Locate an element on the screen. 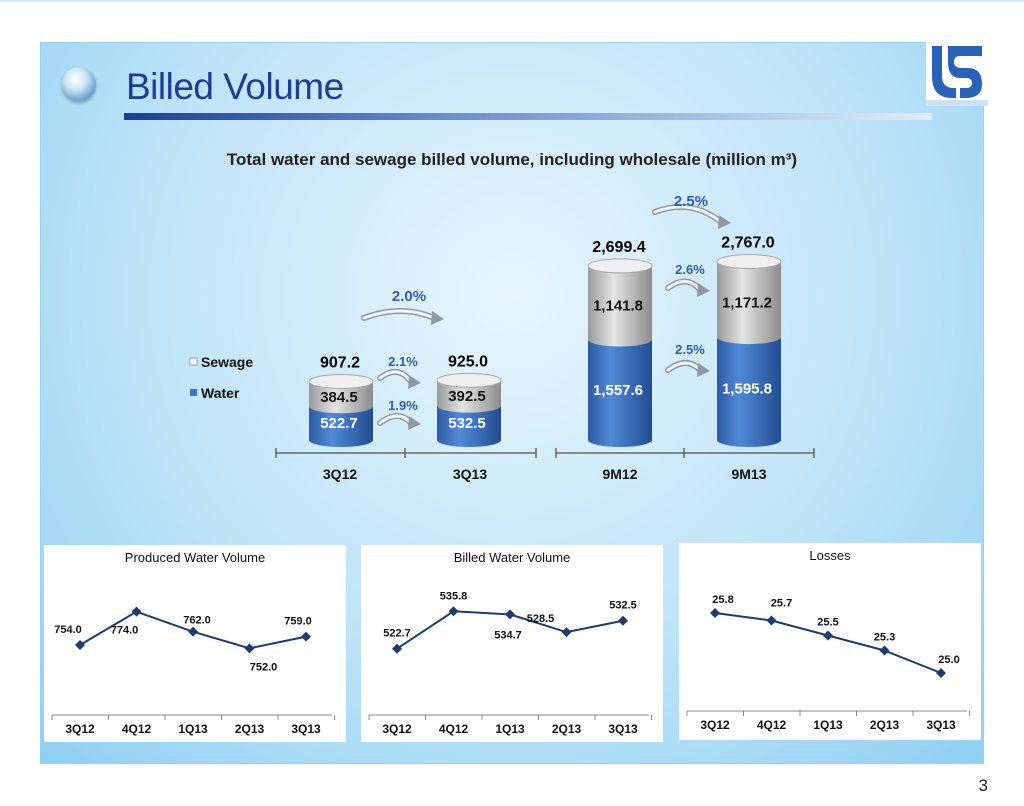 This screenshot has height=806, width=1024. water-value-label: 532.5 is located at coordinates (467, 423).